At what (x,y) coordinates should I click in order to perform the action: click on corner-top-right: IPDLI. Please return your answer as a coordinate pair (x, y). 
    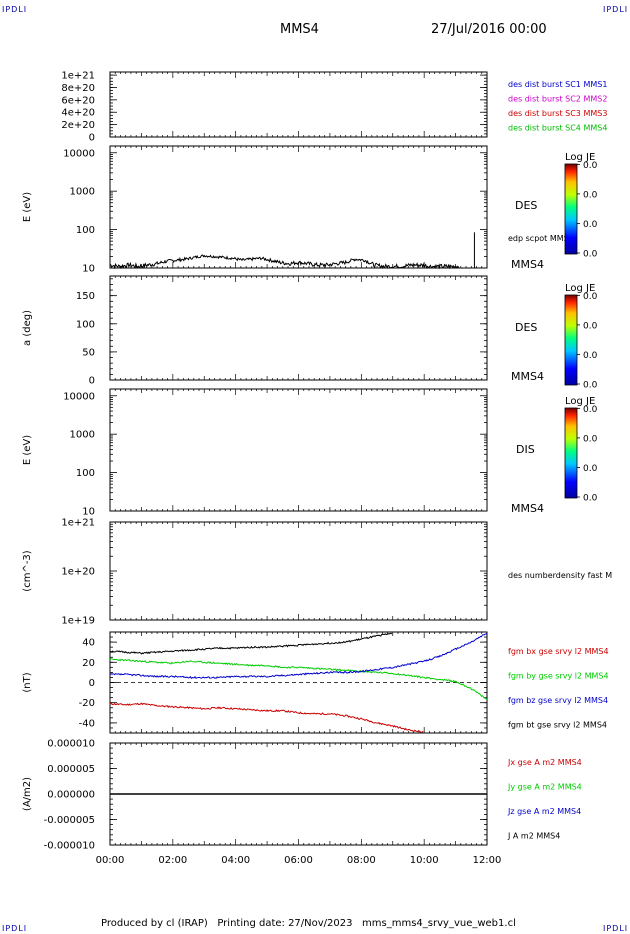
    Looking at the image, I should click on (616, 9).